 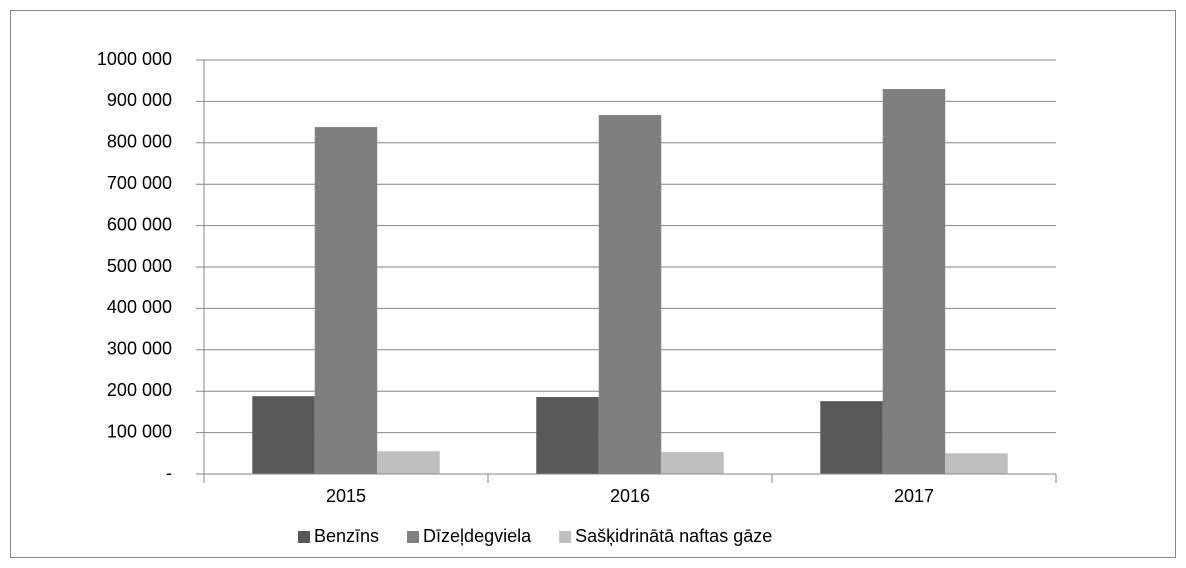 What do you see at coordinates (139, 431) in the screenshot?
I see `y-tick-label: 100 000` at bounding box center [139, 431].